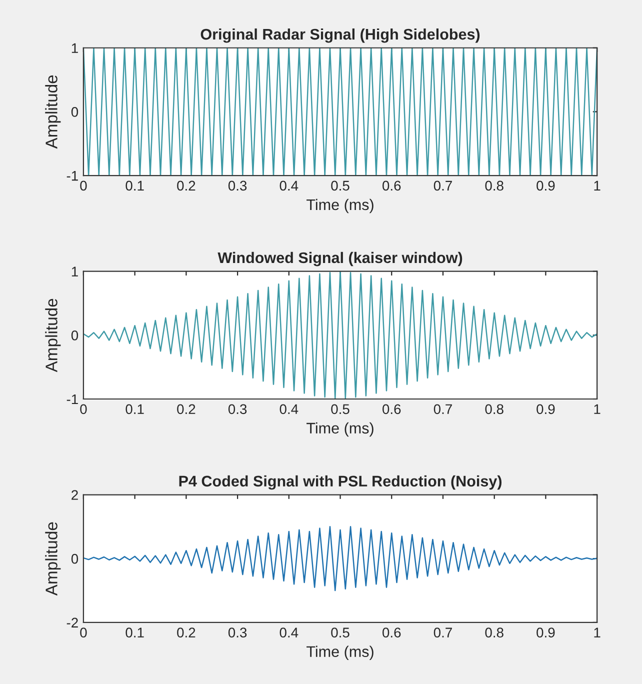 This screenshot has width=642, height=684. I want to click on y-tick-label: 2, so click(75, 495).